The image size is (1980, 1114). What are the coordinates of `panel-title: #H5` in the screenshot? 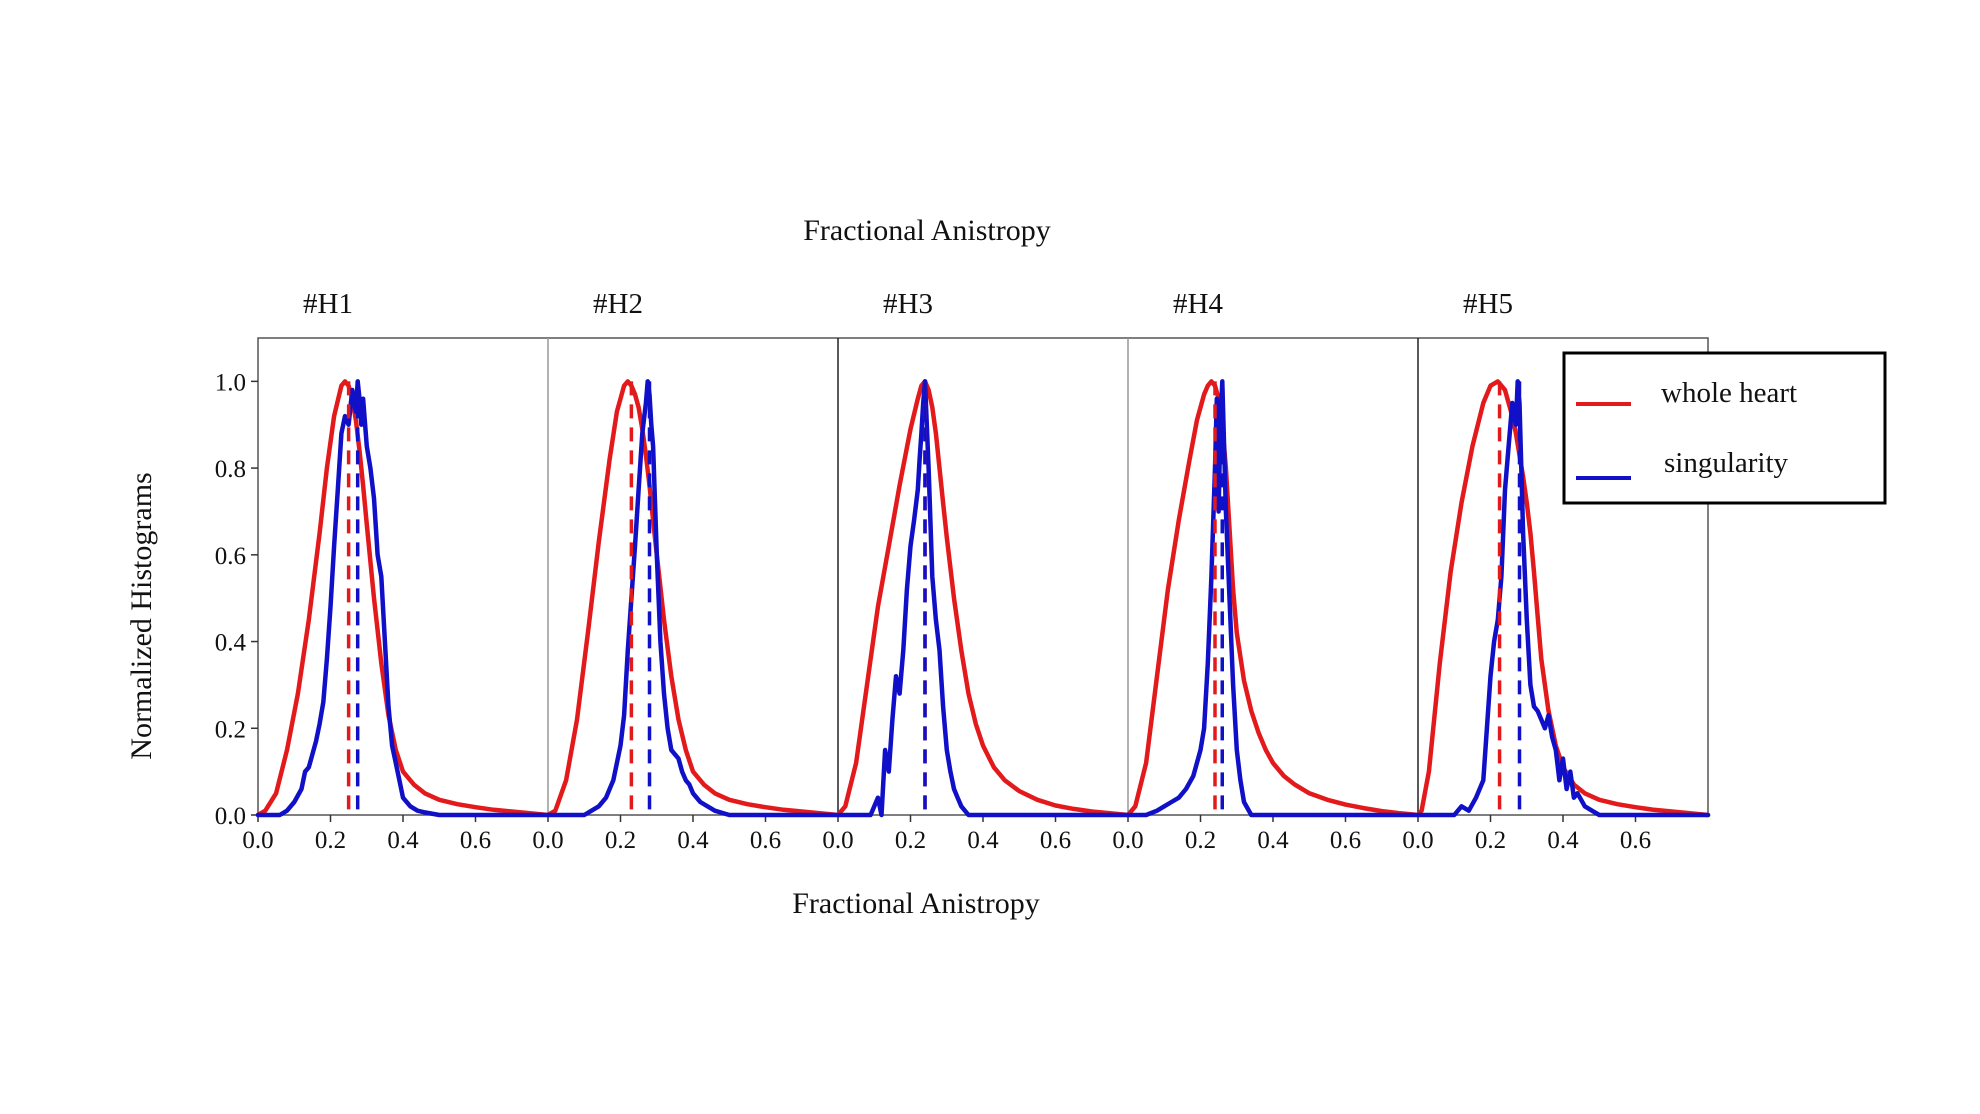 It's located at (1488, 304).